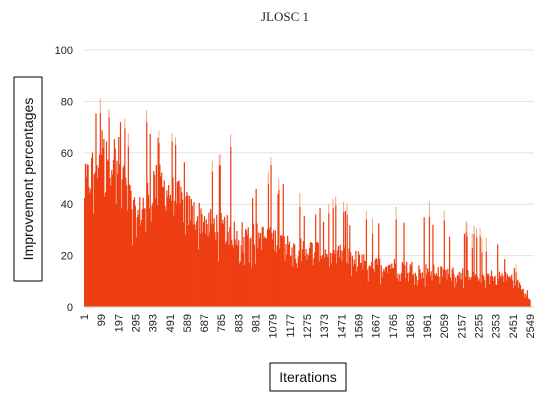 This screenshot has width=534, height=394. What do you see at coordinates (67, 102) in the screenshot?
I see `y-tick-label: 80` at bounding box center [67, 102].